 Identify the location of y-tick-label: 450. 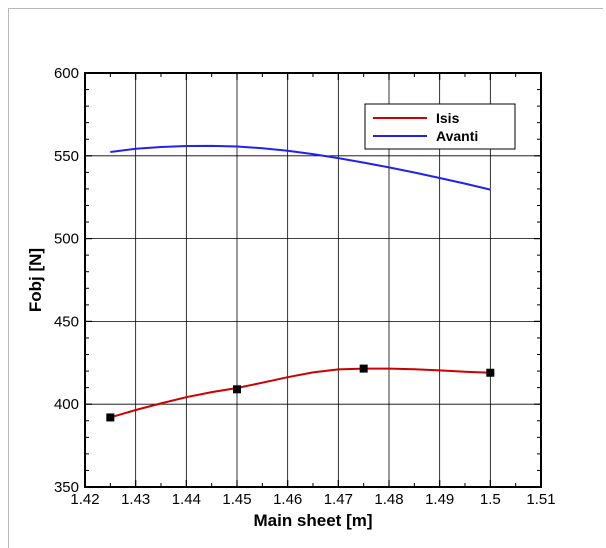
(66, 321).